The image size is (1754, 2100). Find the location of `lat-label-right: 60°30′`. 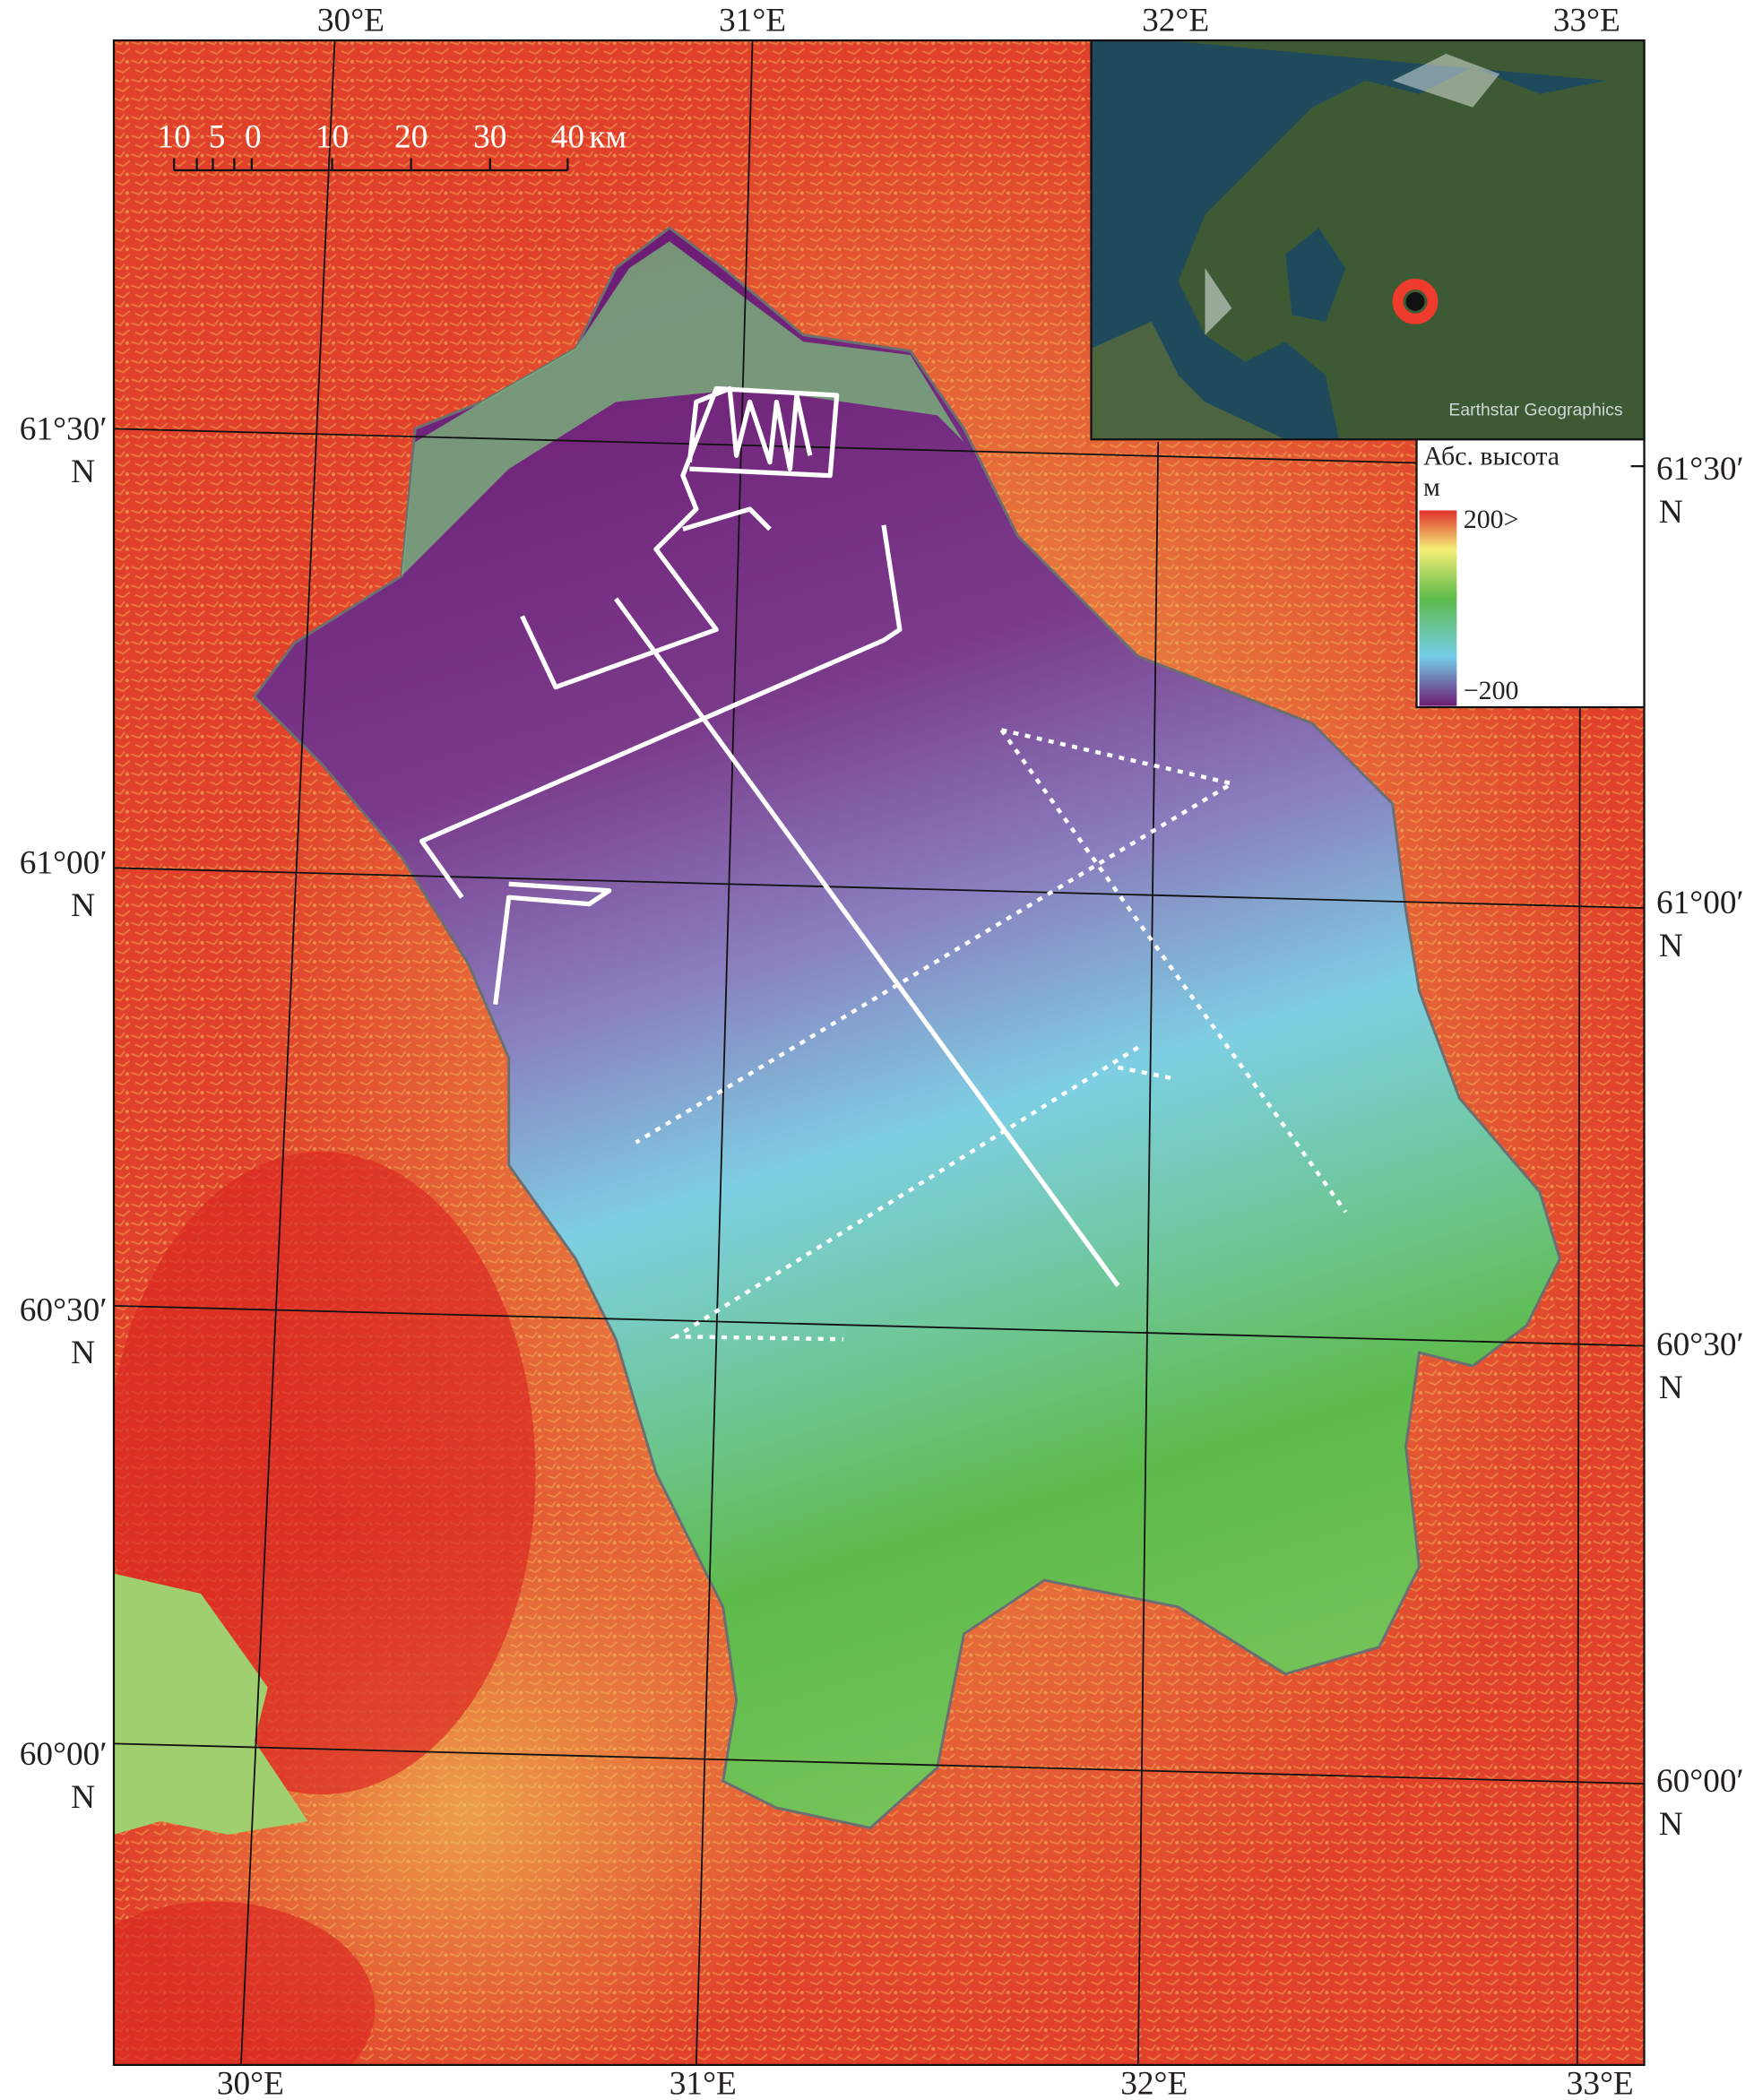

lat-label-right: 60°30′ is located at coordinates (1700, 1345).